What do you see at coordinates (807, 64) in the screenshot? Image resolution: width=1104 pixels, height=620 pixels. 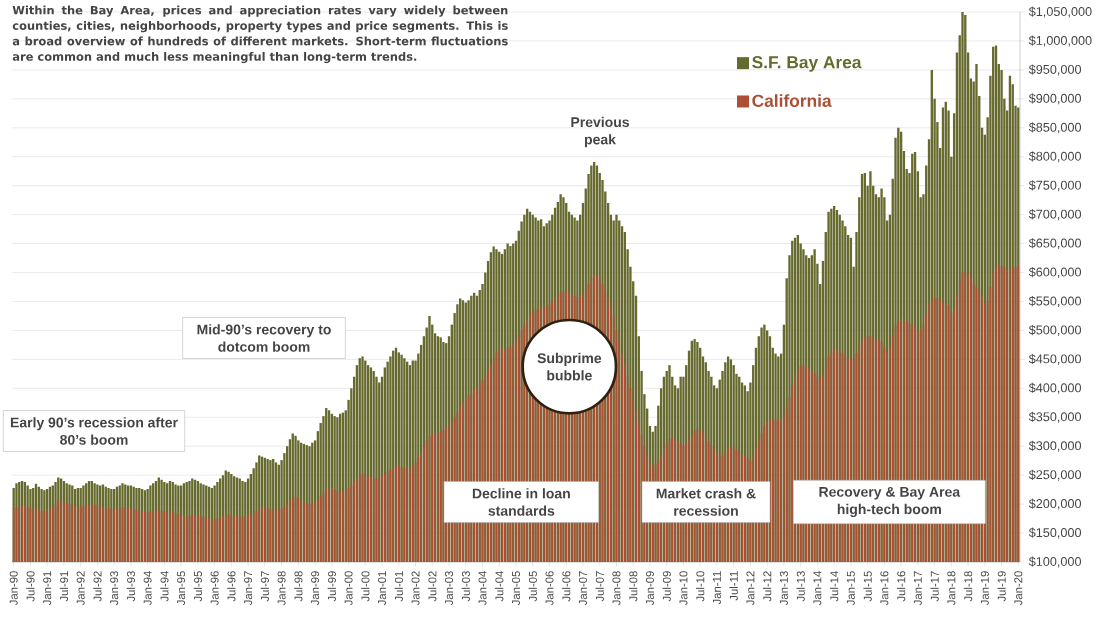 I see `legend-label: S.F. Bay Area` at bounding box center [807, 64].